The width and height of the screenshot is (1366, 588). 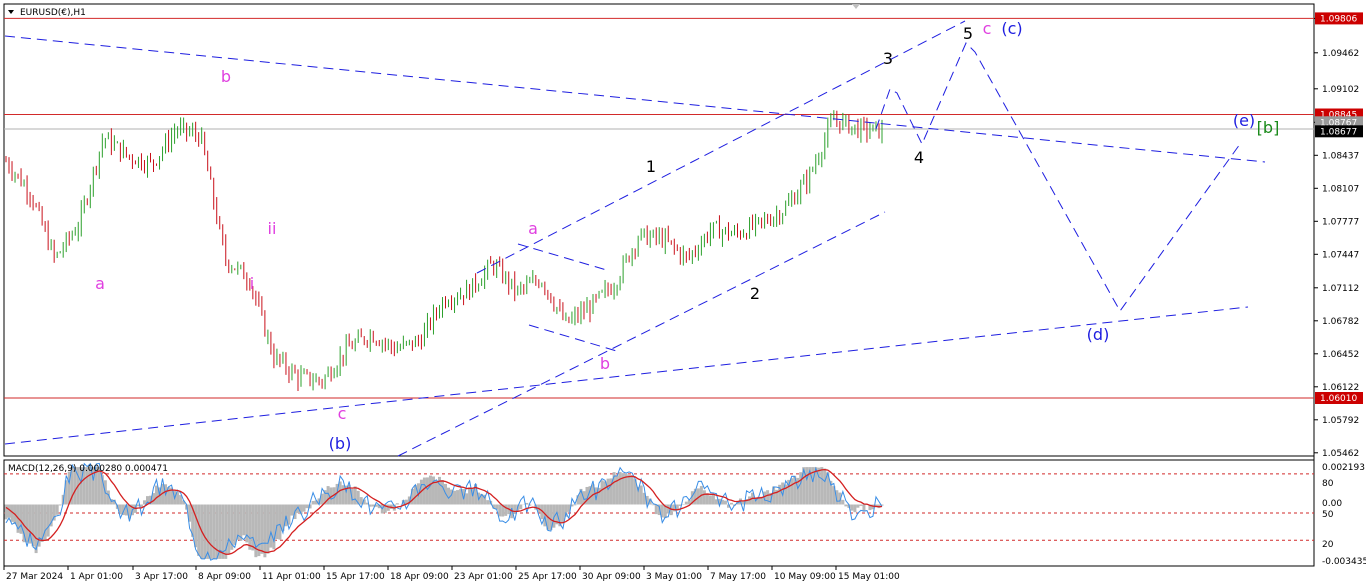 What do you see at coordinates (755, 293) in the screenshot?
I see `wave-label: 2` at bounding box center [755, 293].